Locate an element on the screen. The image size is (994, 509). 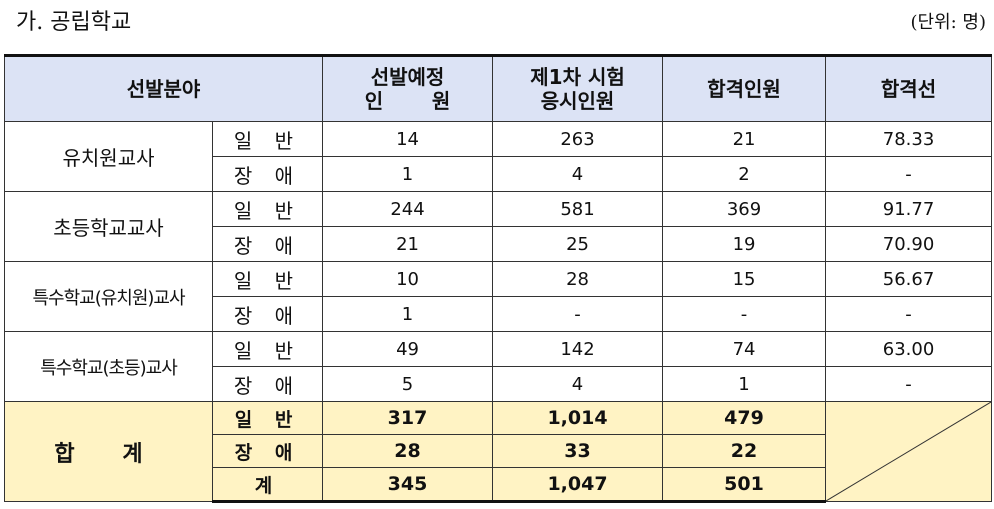
total-row: 장 애 28 33 22 is located at coordinates (498, 451).